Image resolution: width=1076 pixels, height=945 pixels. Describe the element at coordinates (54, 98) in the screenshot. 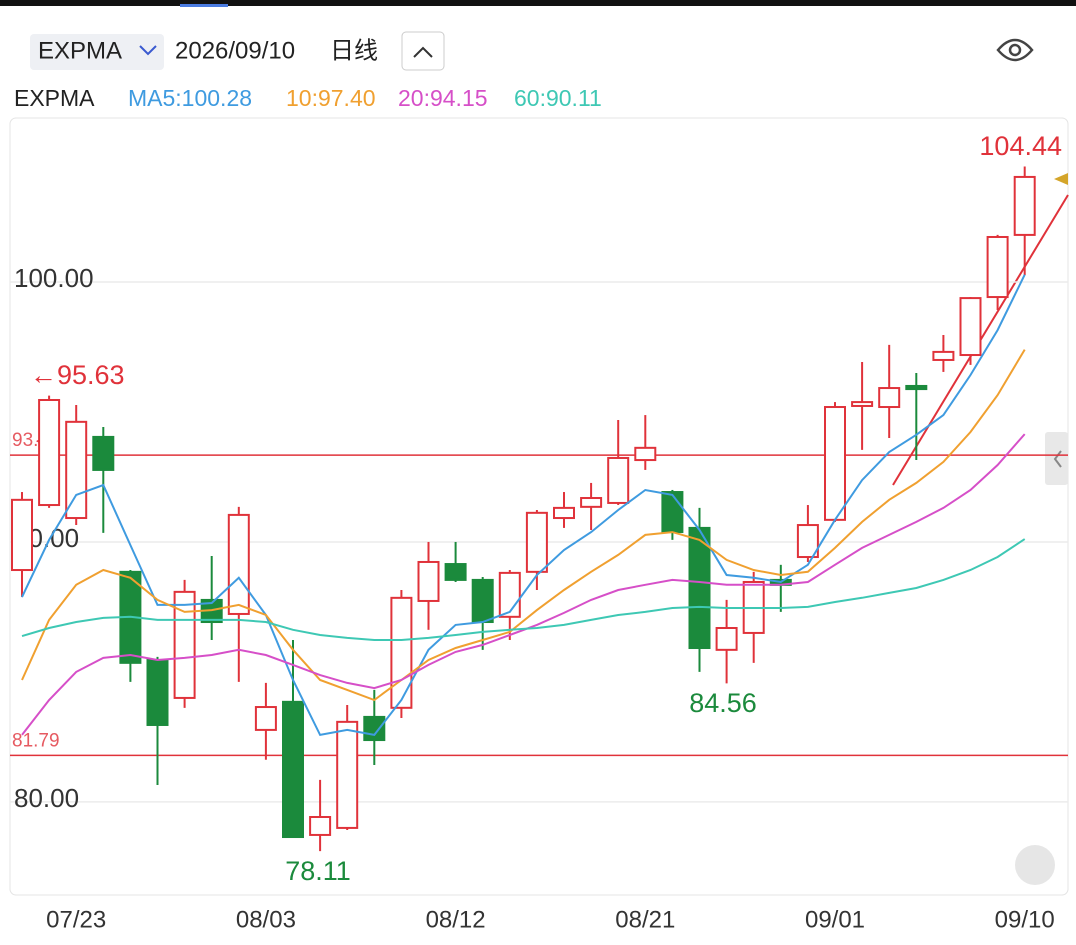

I see `legend-title: EXPMA` at that location.